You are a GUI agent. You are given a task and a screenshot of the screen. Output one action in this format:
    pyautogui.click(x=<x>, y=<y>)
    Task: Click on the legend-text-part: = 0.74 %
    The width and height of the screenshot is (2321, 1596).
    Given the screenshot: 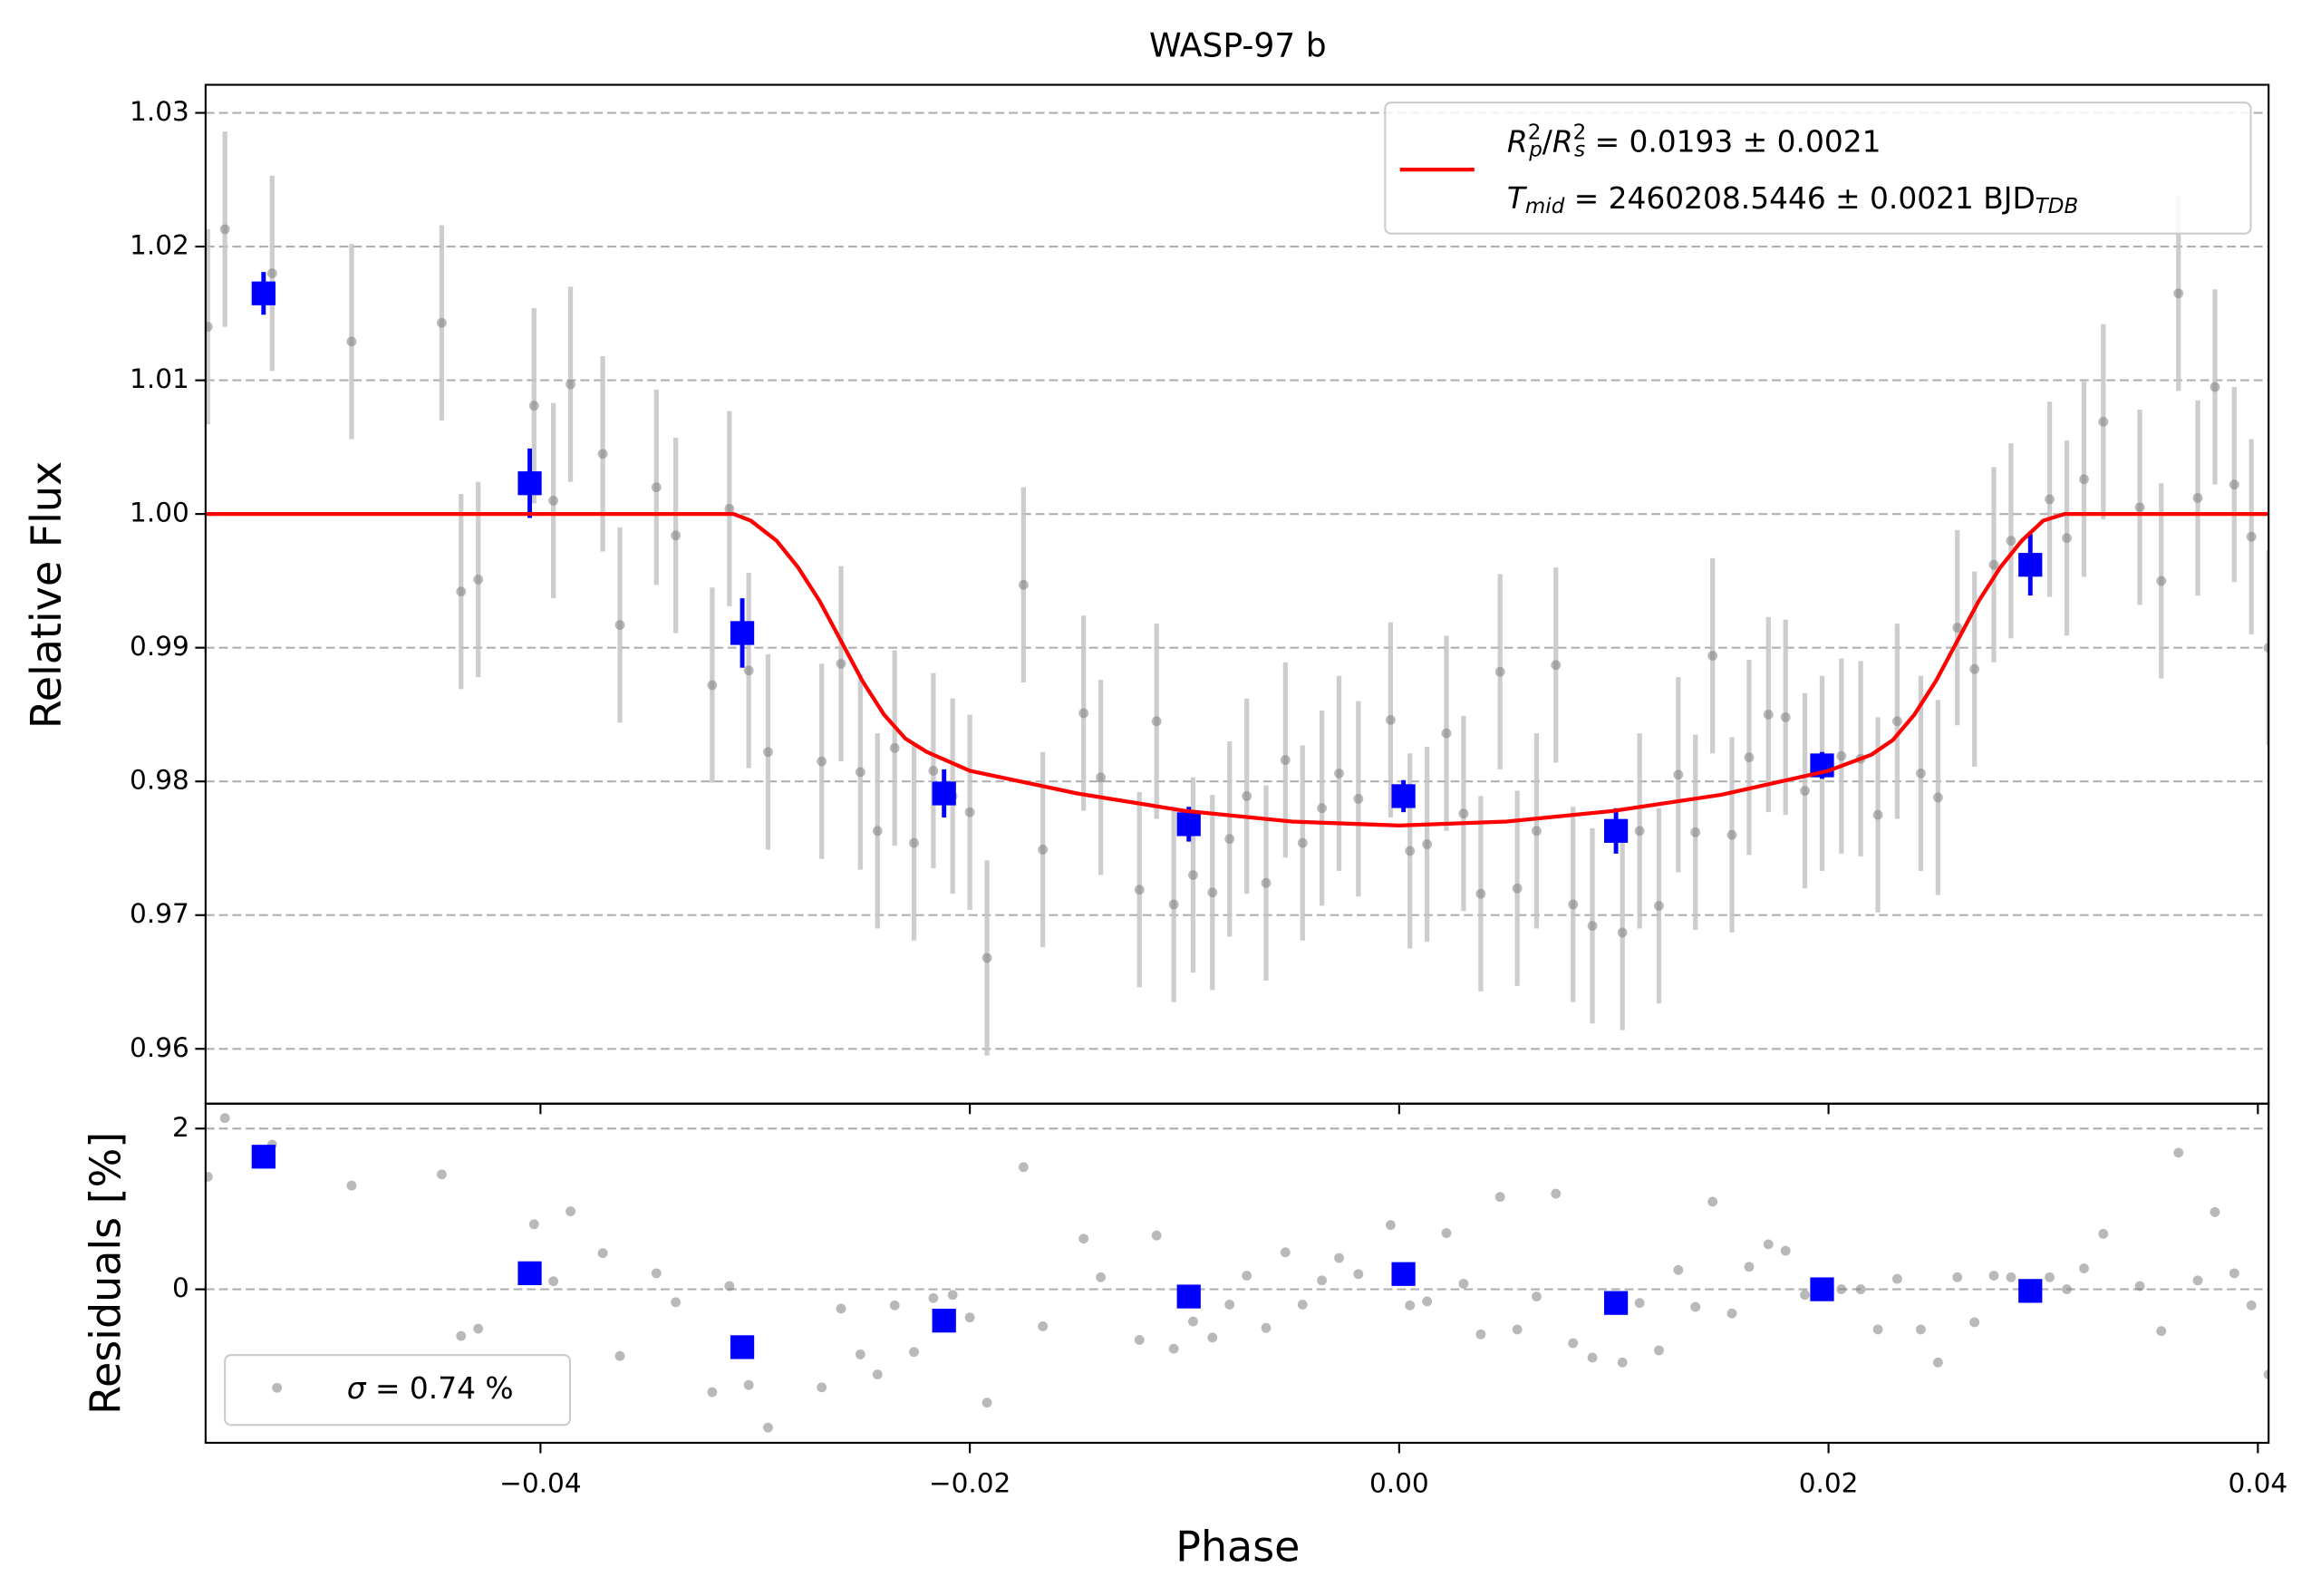 What is the action you would take?
    pyautogui.click(x=440, y=1387)
    